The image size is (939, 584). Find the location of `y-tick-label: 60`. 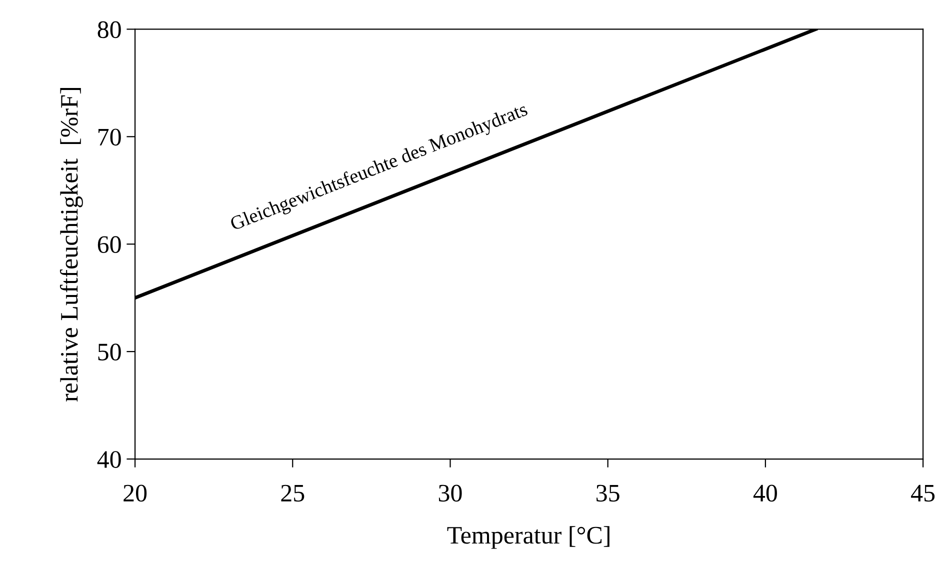

y-tick-label: 60 is located at coordinates (109, 245).